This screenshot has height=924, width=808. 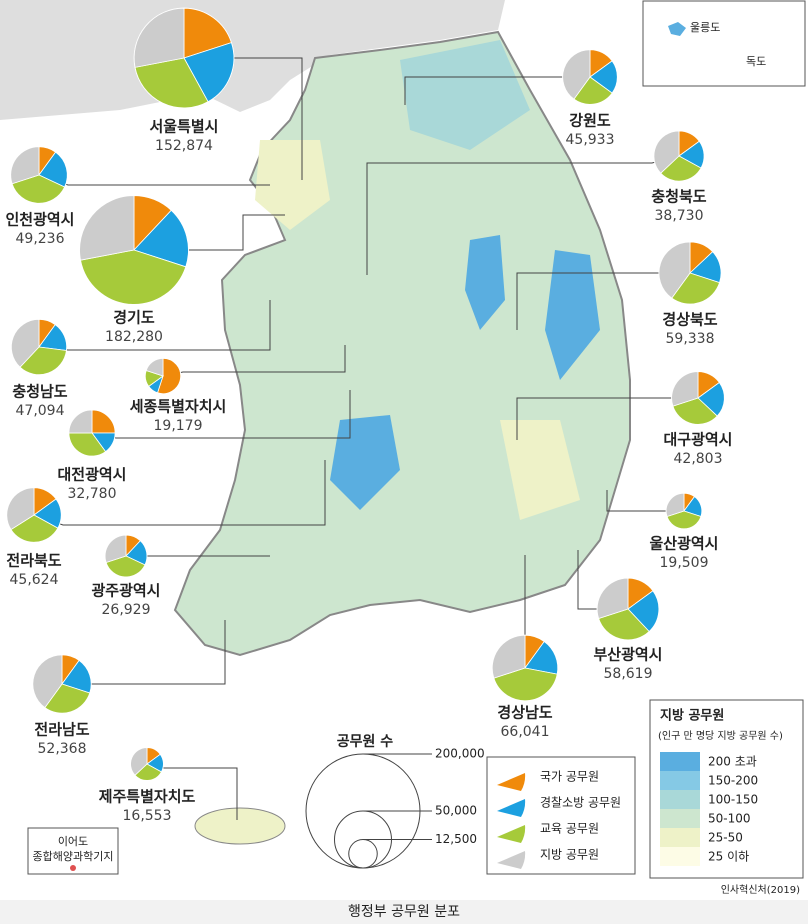 I want to click on region-total: 26,929, so click(x=126, y=610).